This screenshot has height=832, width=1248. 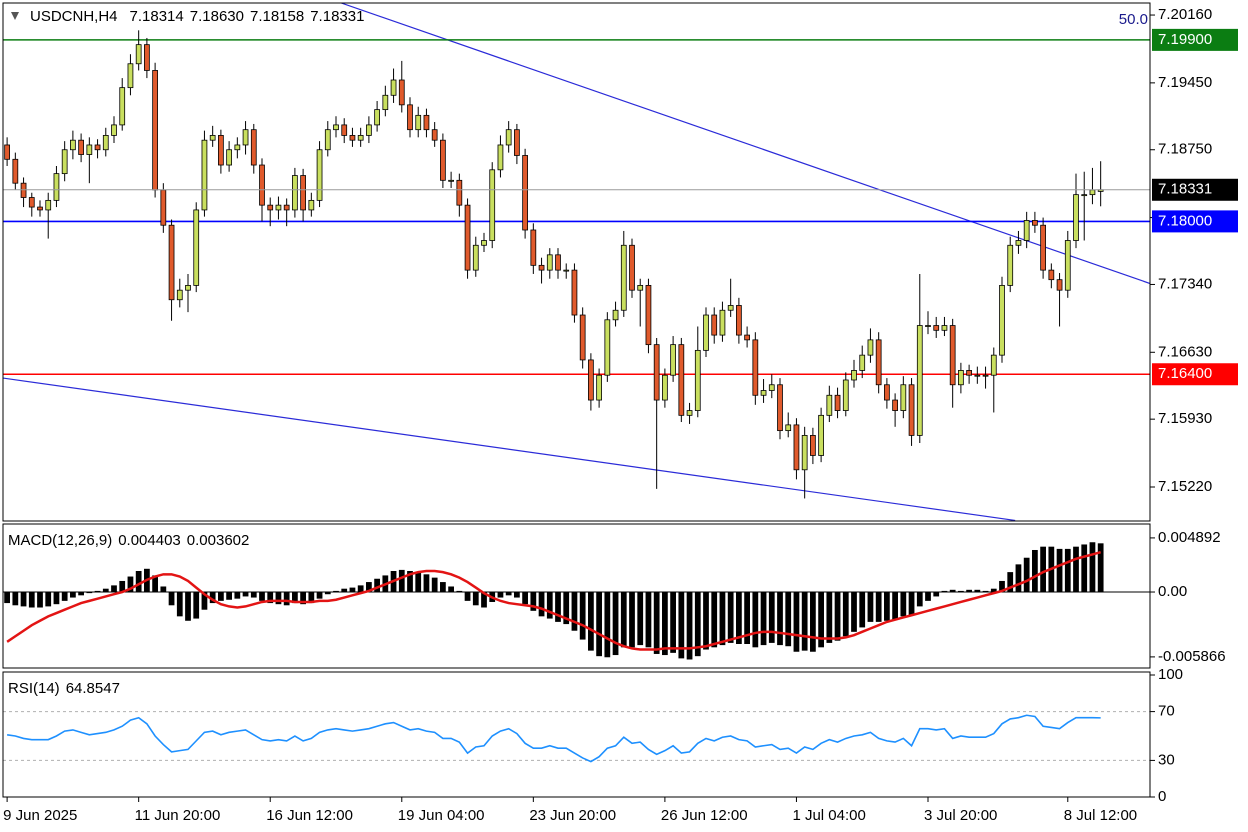 I want to click on rsi-line, so click(x=553, y=738).